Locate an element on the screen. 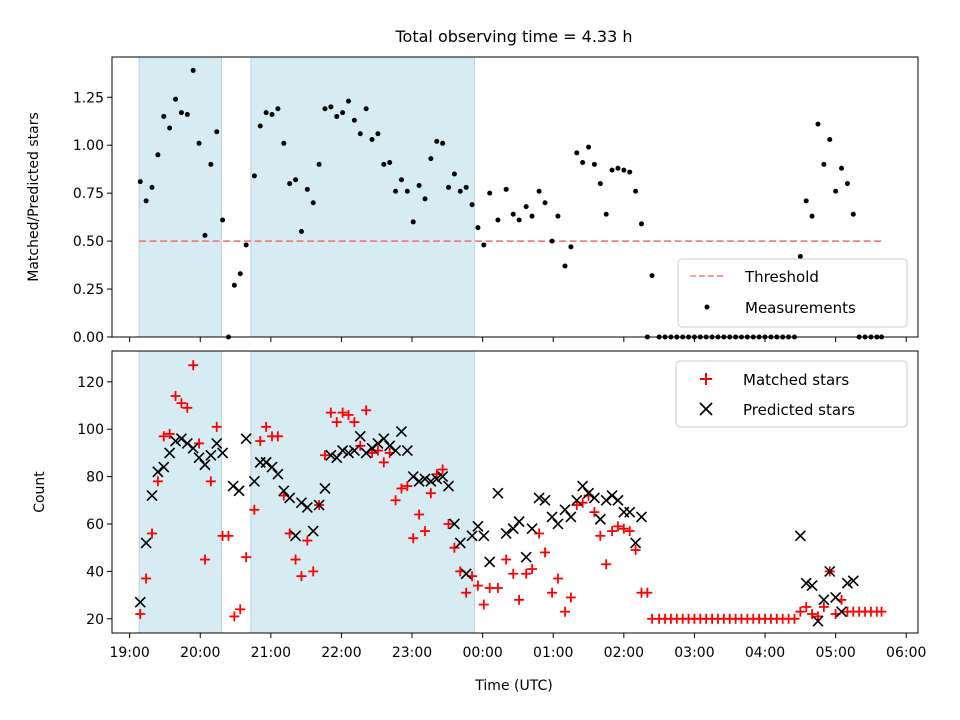 The width and height of the screenshot is (960, 720). x-tick-label: 19:00 is located at coordinates (129, 653).